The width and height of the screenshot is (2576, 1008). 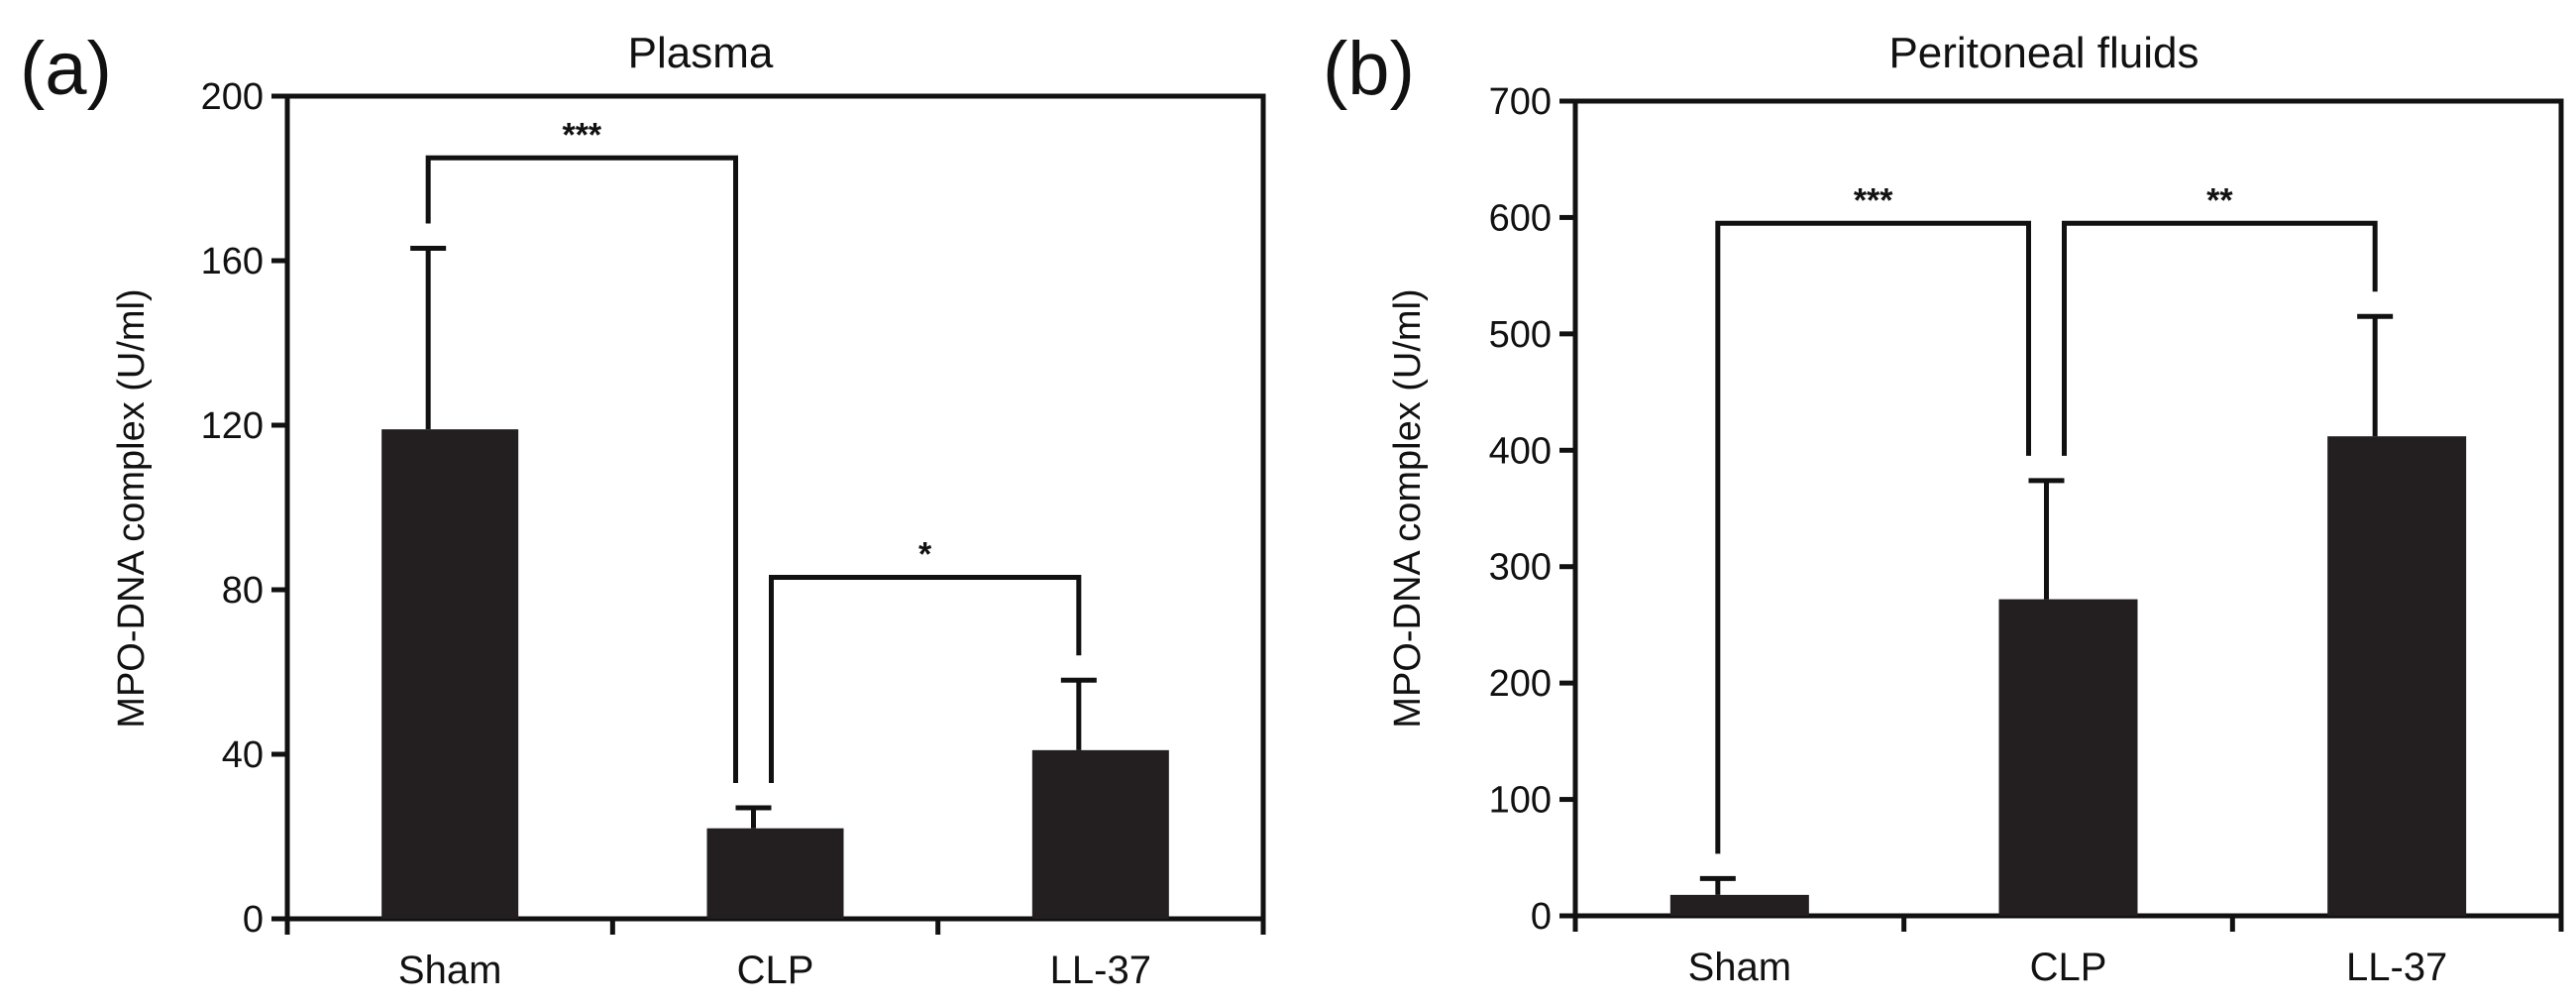 I want to click on panel-a-x-axis: Sham CLP LL-37, so click(x=775, y=955).